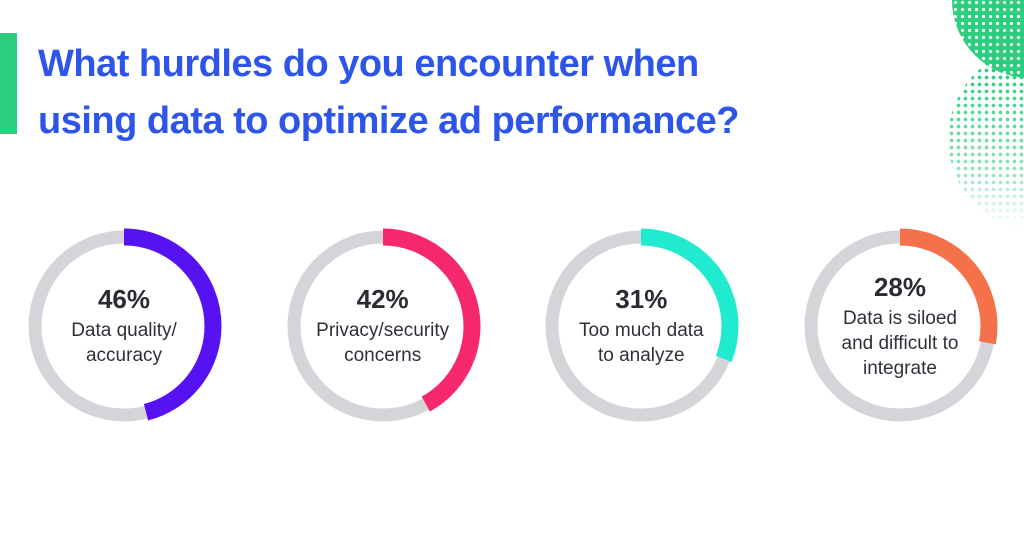  I want to click on donut-center-text: 46% Data quality/ accuracy, so click(124, 326).